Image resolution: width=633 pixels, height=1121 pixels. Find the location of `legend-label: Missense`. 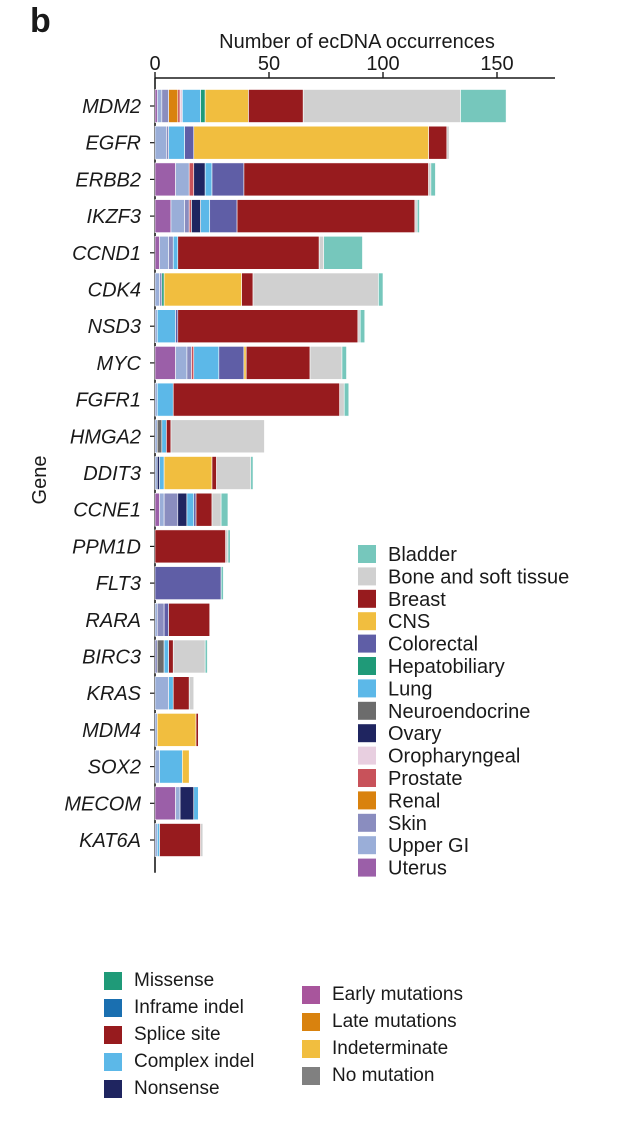

legend-label: Missense is located at coordinates (174, 980).